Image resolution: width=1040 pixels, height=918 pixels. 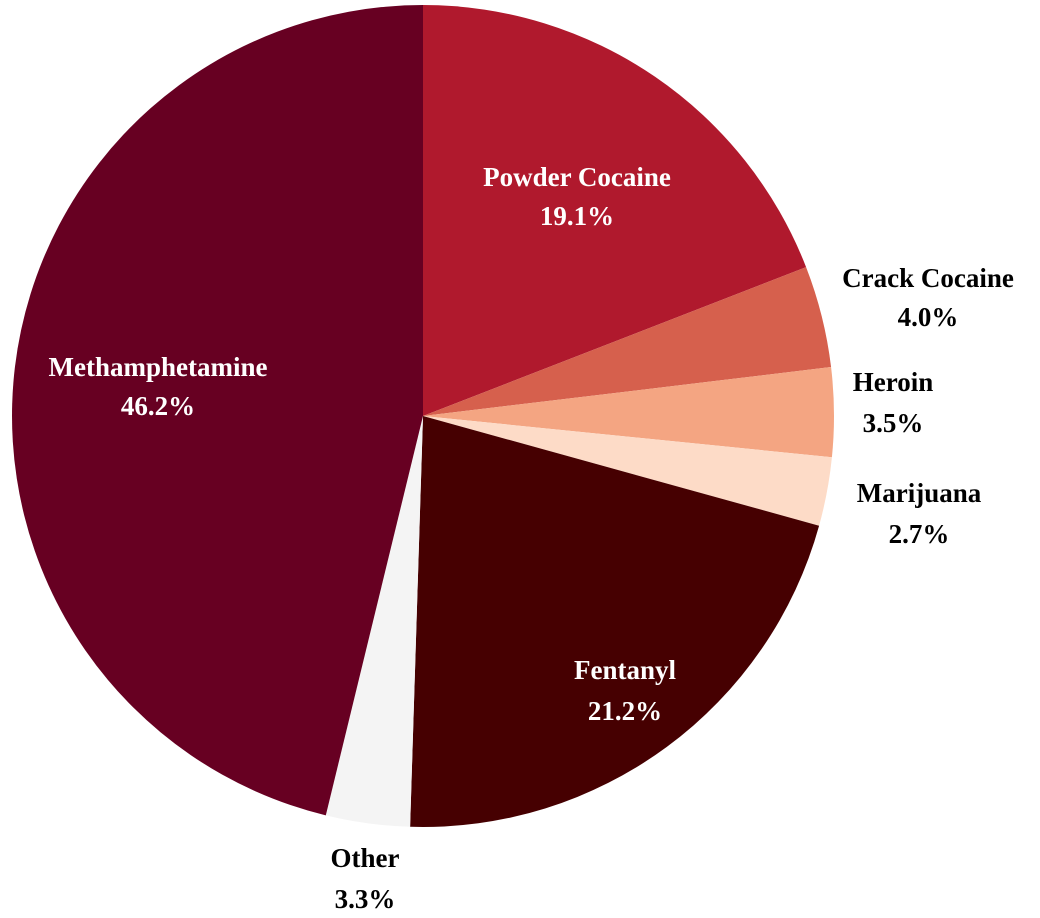 I want to click on slice-label-methamphetamine: Methamphetamine, so click(x=158, y=367).